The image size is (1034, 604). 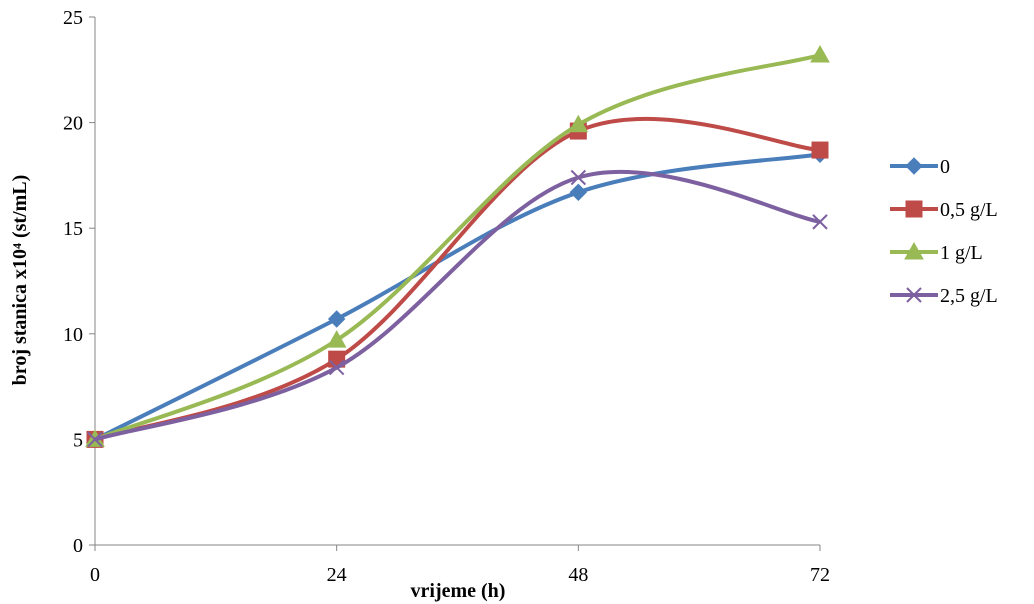 What do you see at coordinates (961, 253) in the screenshot?
I see `legend-label: 1 g/L` at bounding box center [961, 253].